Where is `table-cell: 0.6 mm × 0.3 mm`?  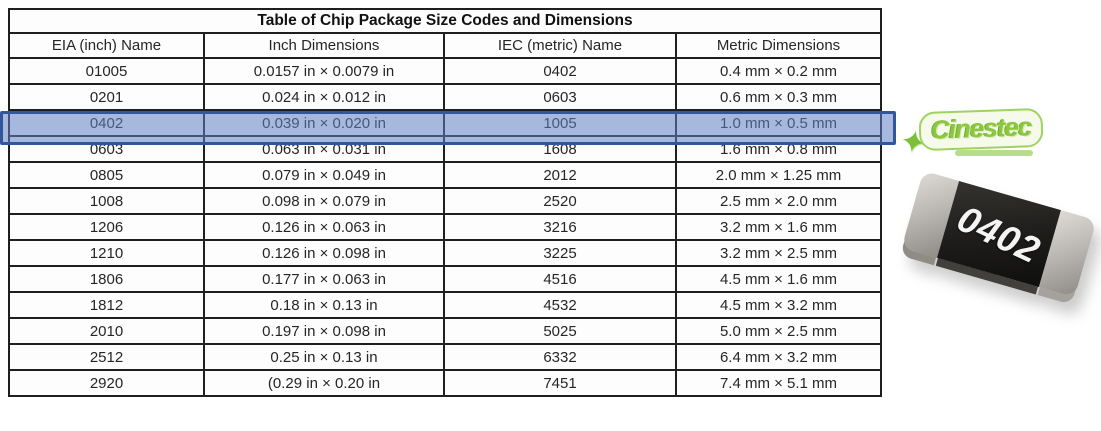
table-cell: 0.6 mm × 0.3 mm is located at coordinates (778, 97).